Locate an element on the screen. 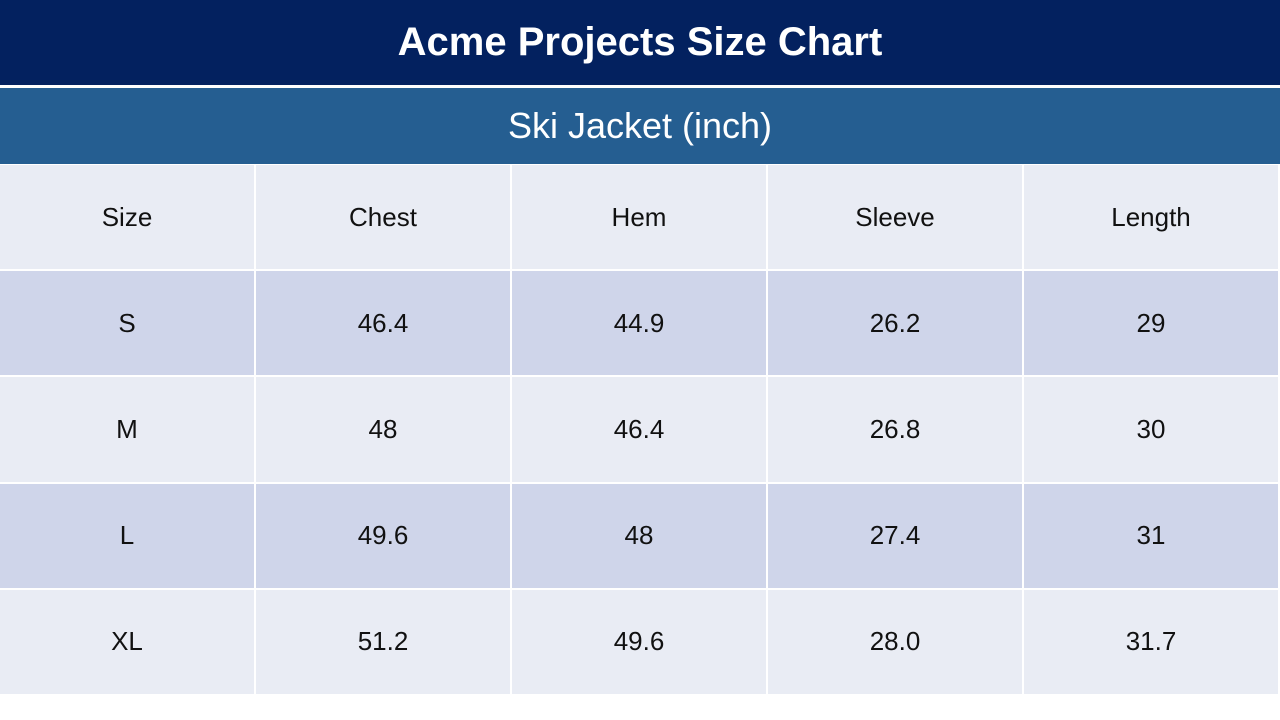 The width and height of the screenshot is (1280, 720). table-cell: L is located at coordinates (127, 535).